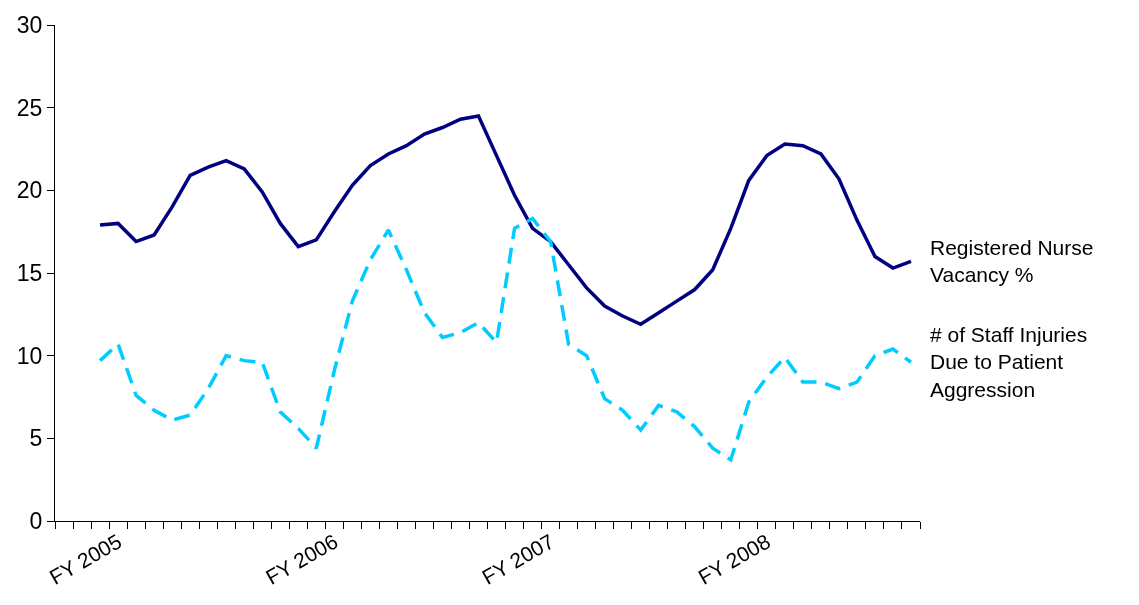 This screenshot has height=605, width=1139. What do you see at coordinates (1012, 261) in the screenshot?
I see `series-label: Registered Nurse Vacancy %` at bounding box center [1012, 261].